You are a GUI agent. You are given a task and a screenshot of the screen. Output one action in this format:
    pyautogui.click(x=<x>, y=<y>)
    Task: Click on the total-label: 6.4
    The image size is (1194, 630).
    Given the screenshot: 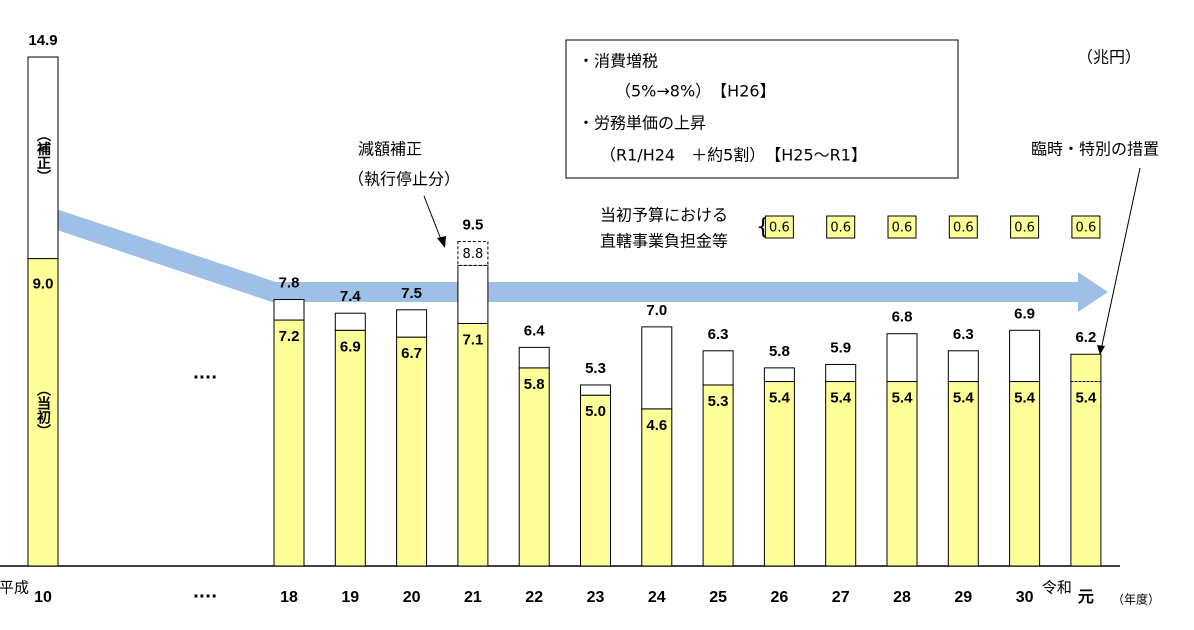 What is the action you would take?
    pyautogui.click(x=535, y=330)
    